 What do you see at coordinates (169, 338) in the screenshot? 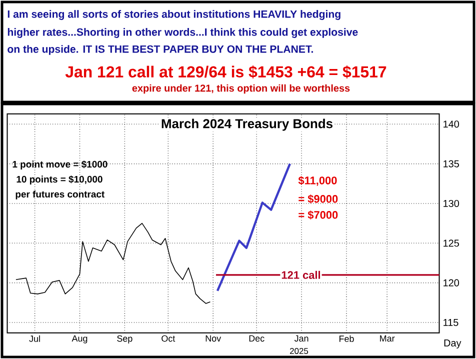
I see `x-tick-label: Oct` at bounding box center [169, 338].